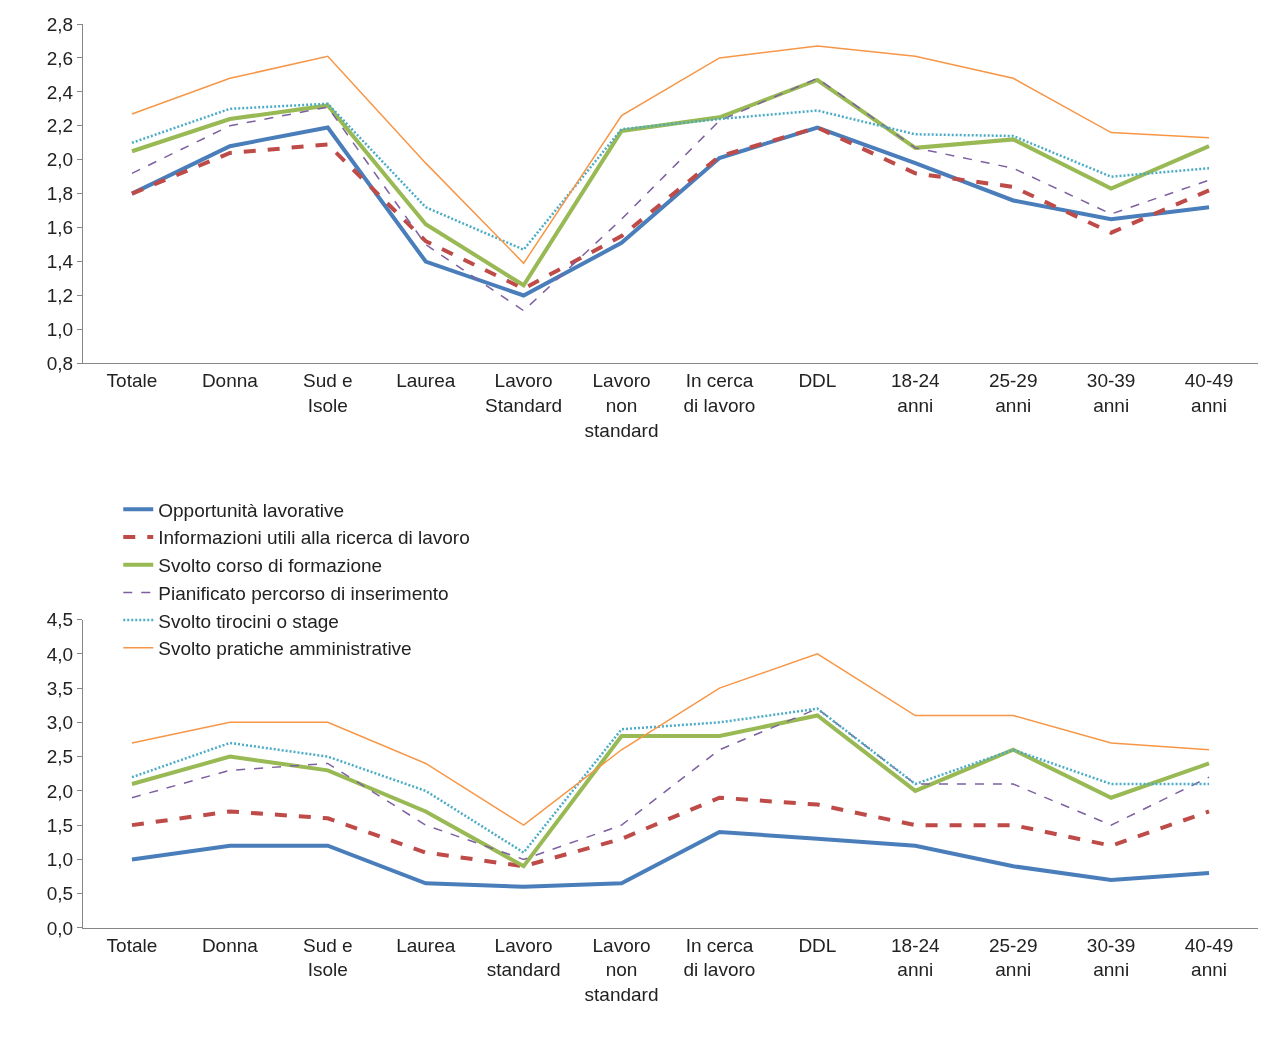 The image size is (1286, 1042). I want to click on y-tick-label: 2,2, so click(60, 126).